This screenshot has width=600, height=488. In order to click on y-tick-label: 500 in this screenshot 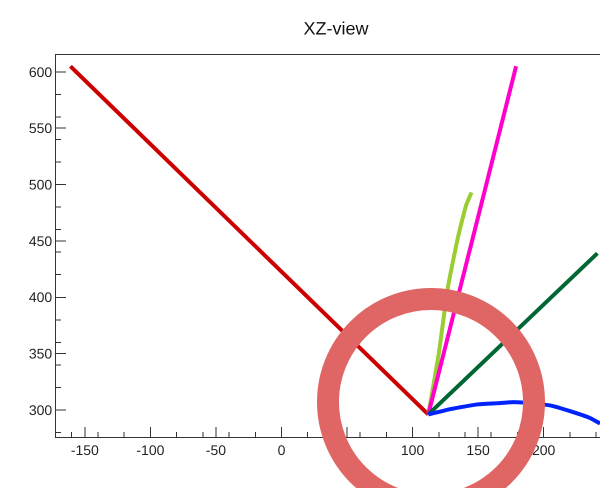, I will do `click(40, 184)`.